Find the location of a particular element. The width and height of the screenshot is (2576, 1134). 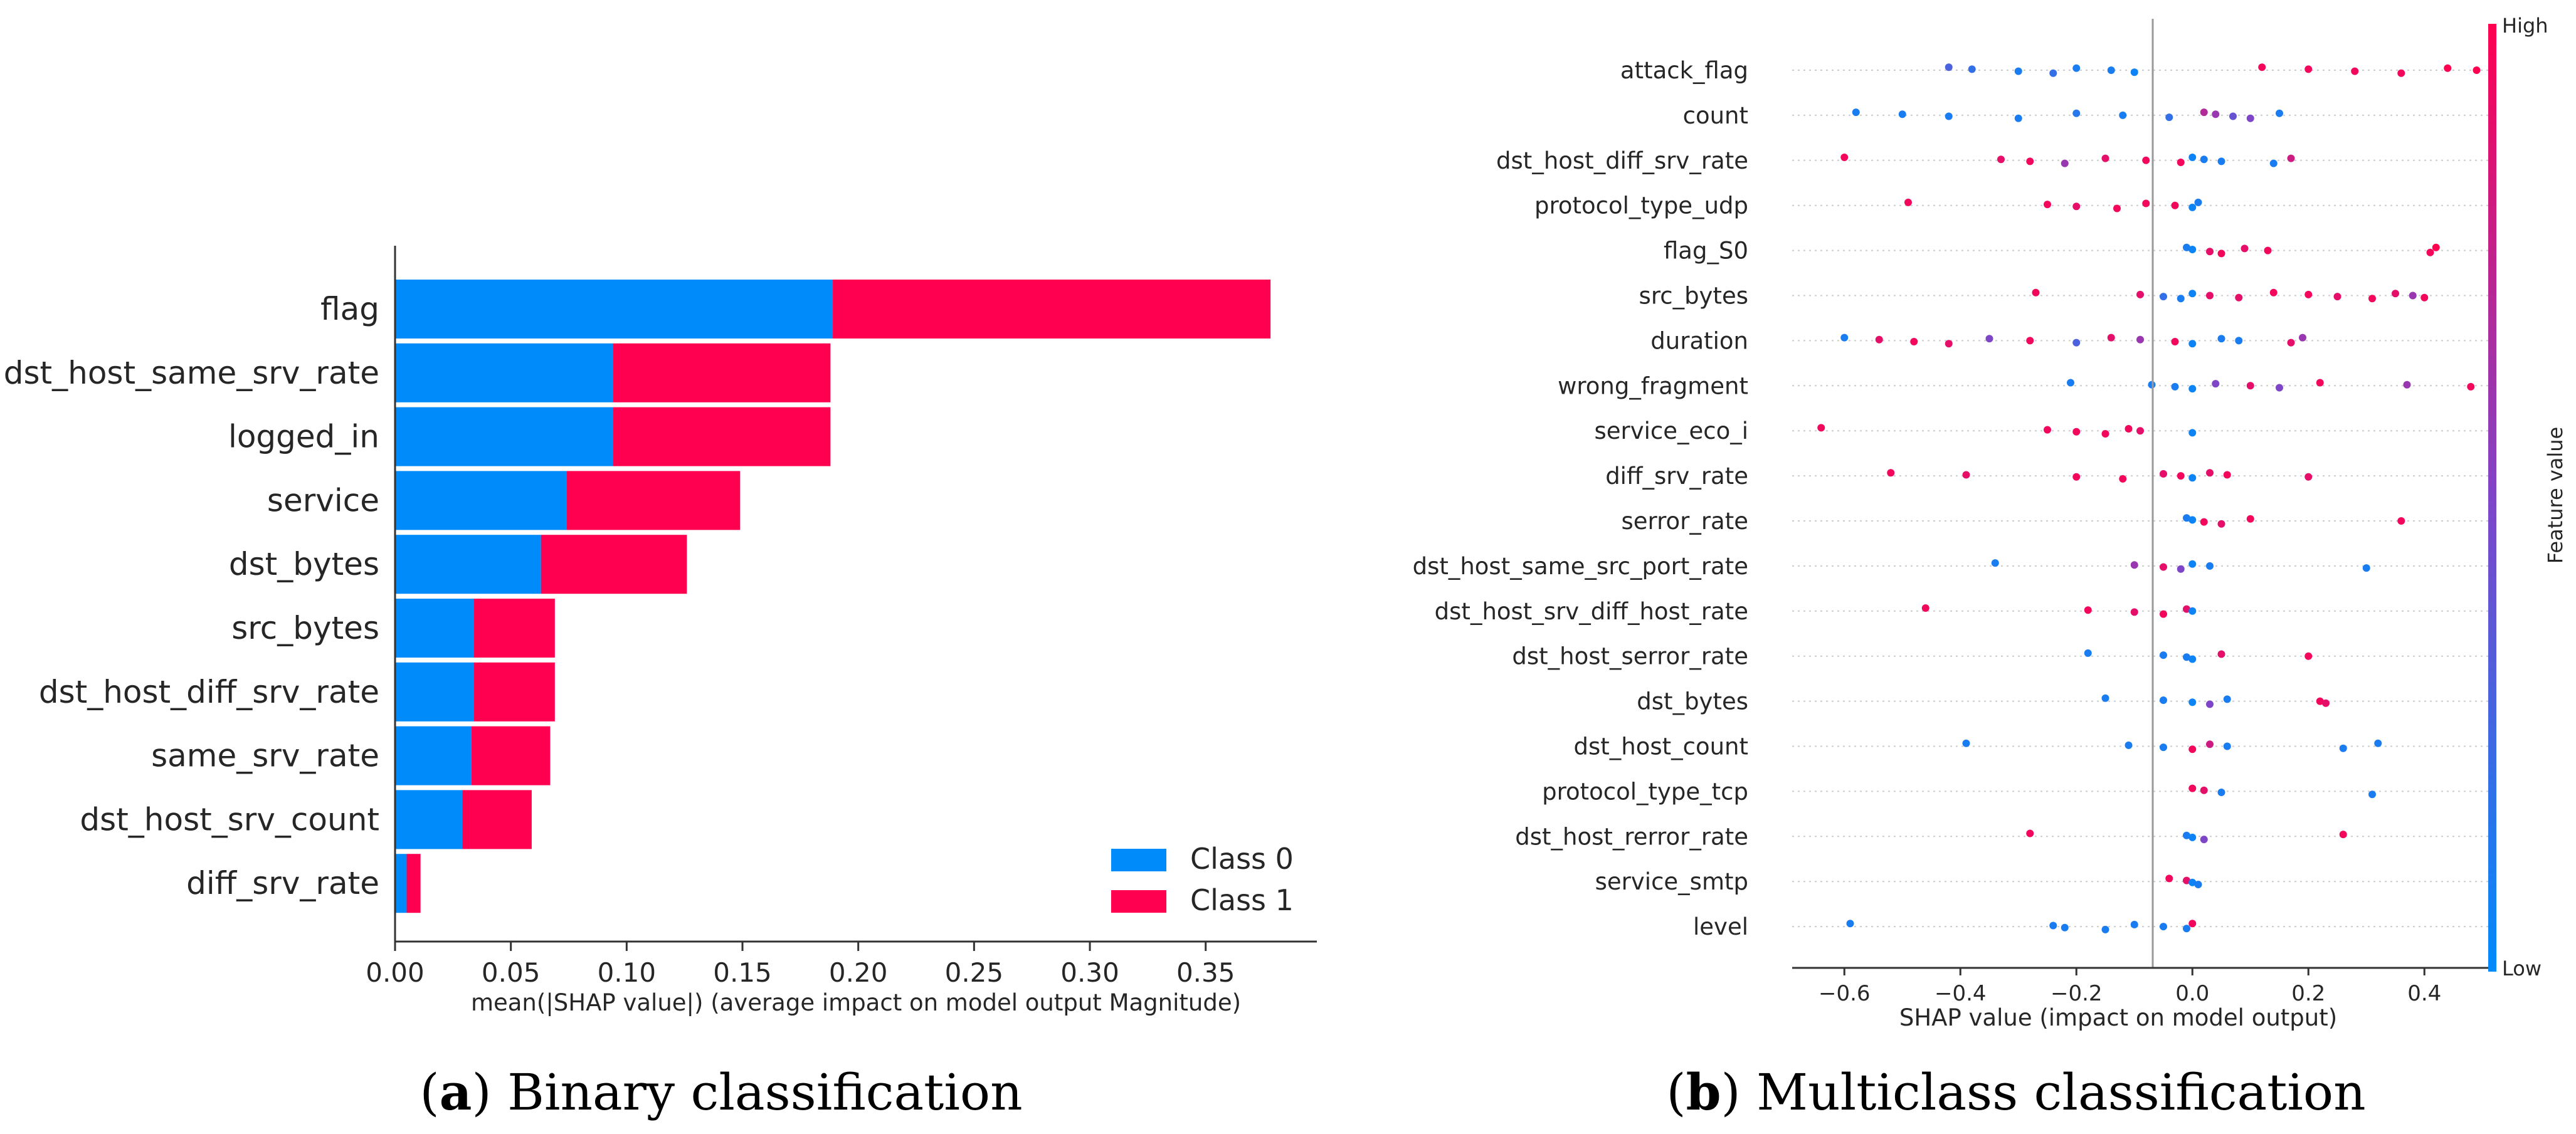

x-tick-label: 0.10 is located at coordinates (627, 973).